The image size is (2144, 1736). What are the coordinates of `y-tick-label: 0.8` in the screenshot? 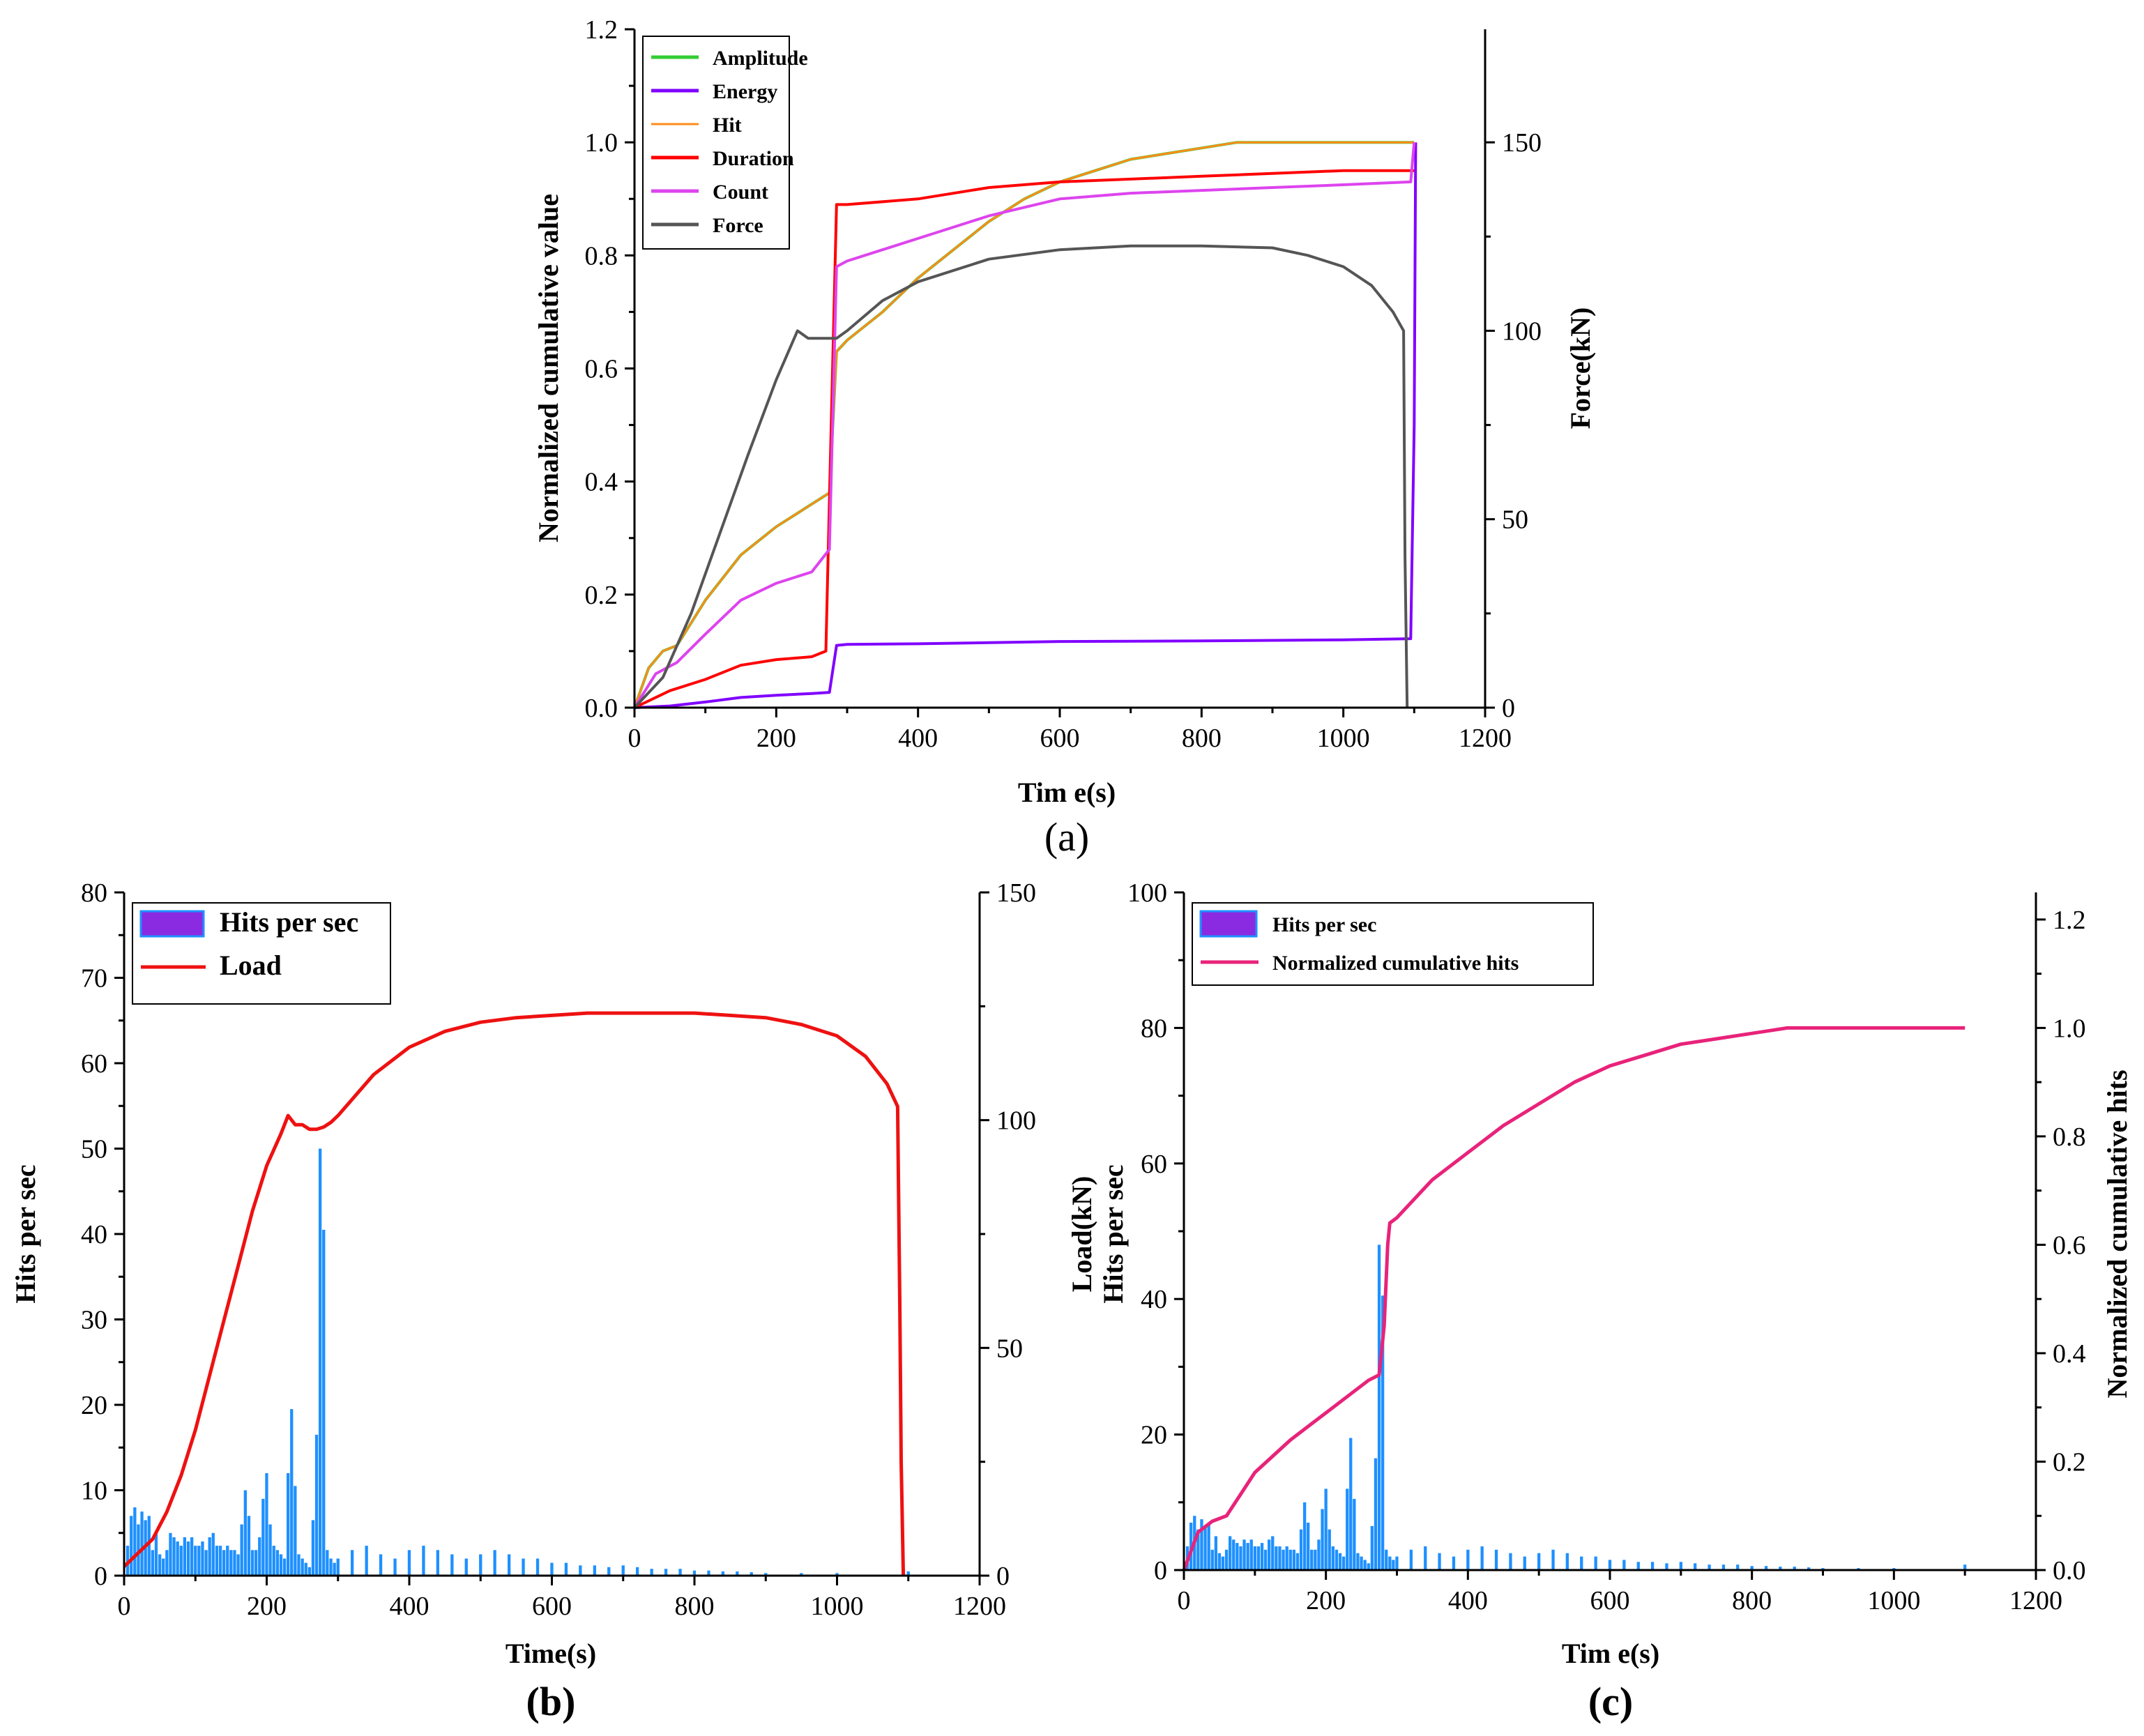 It's located at (601, 256).